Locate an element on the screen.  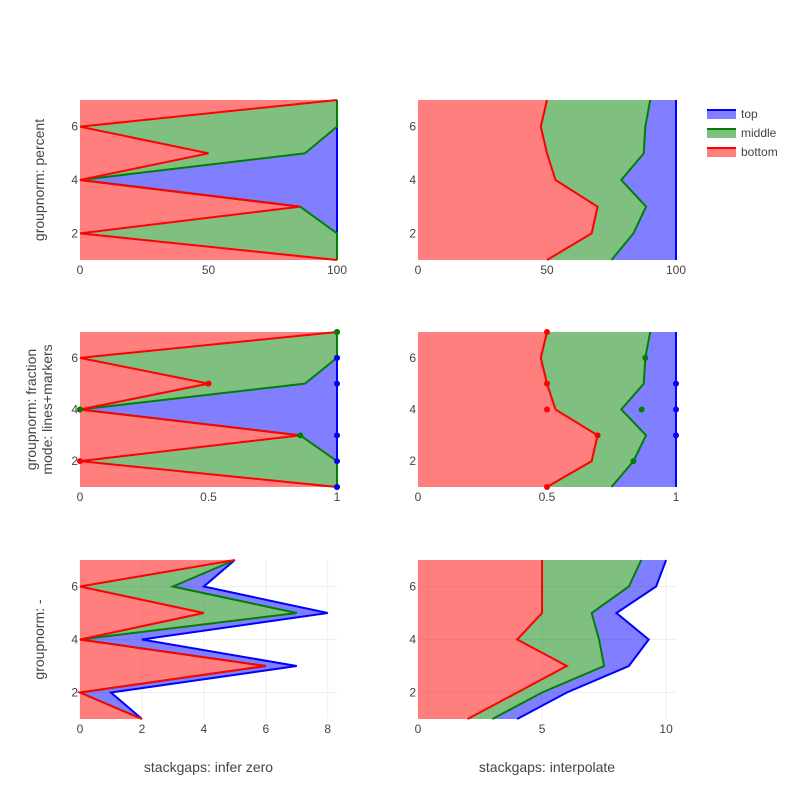
x-tick-label: 2 is located at coordinates (142, 729).